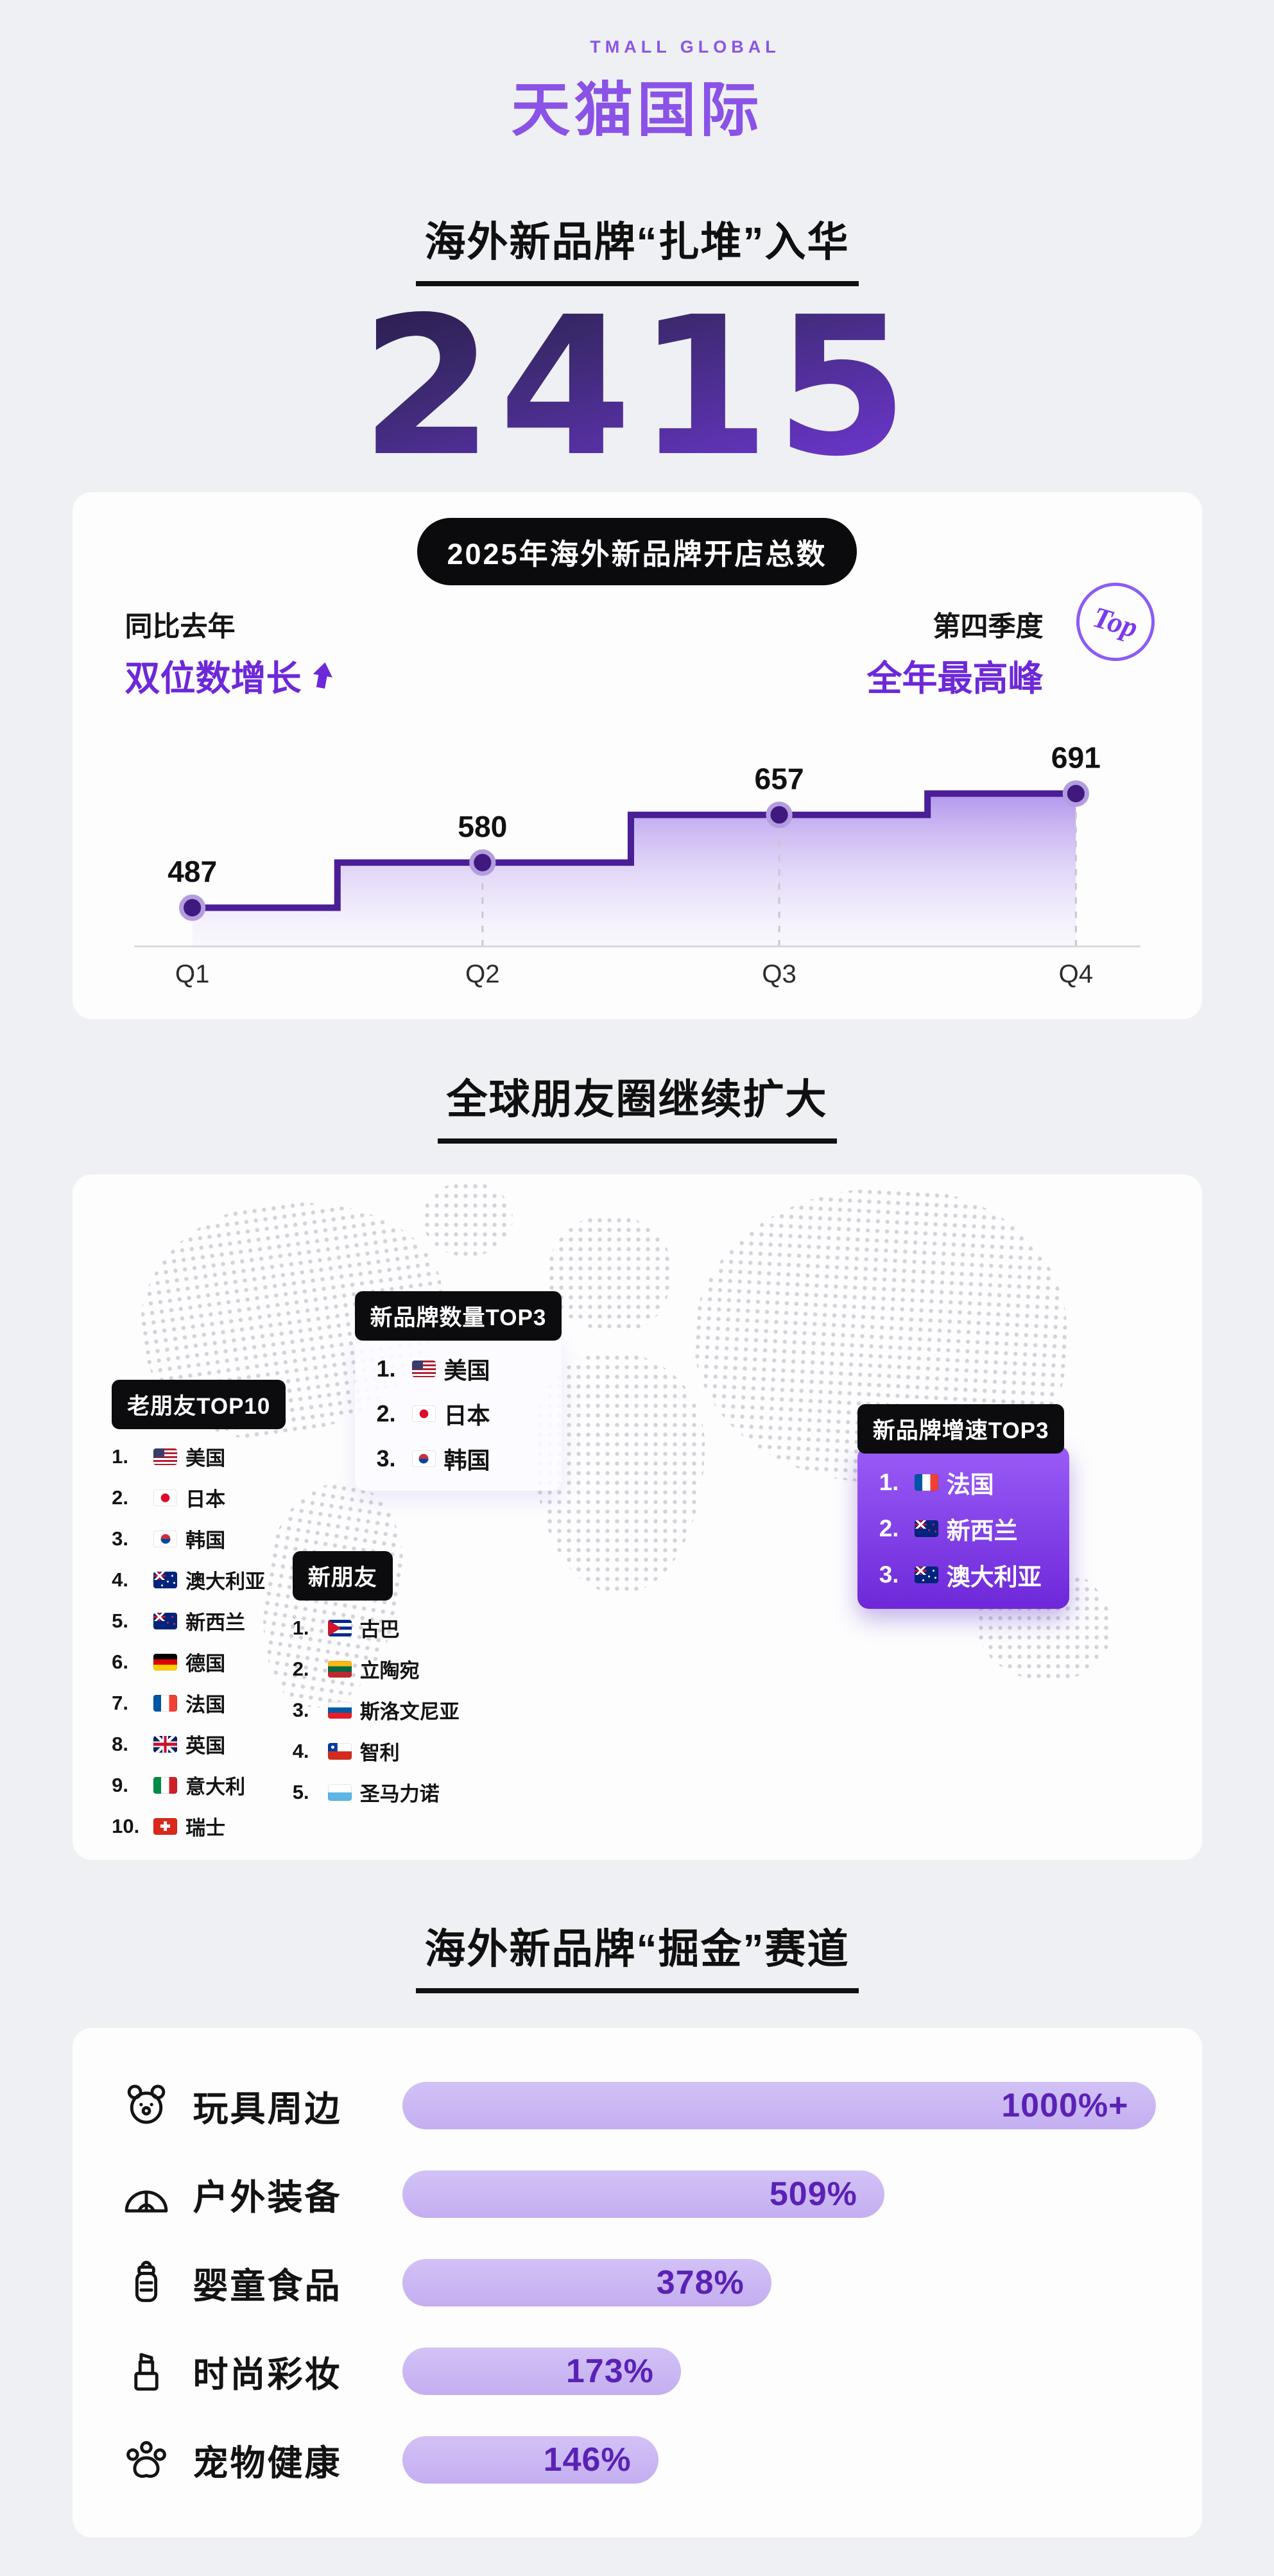  What do you see at coordinates (1065, 2106) in the screenshot?
I see `bar-value: 1000%+` at bounding box center [1065, 2106].